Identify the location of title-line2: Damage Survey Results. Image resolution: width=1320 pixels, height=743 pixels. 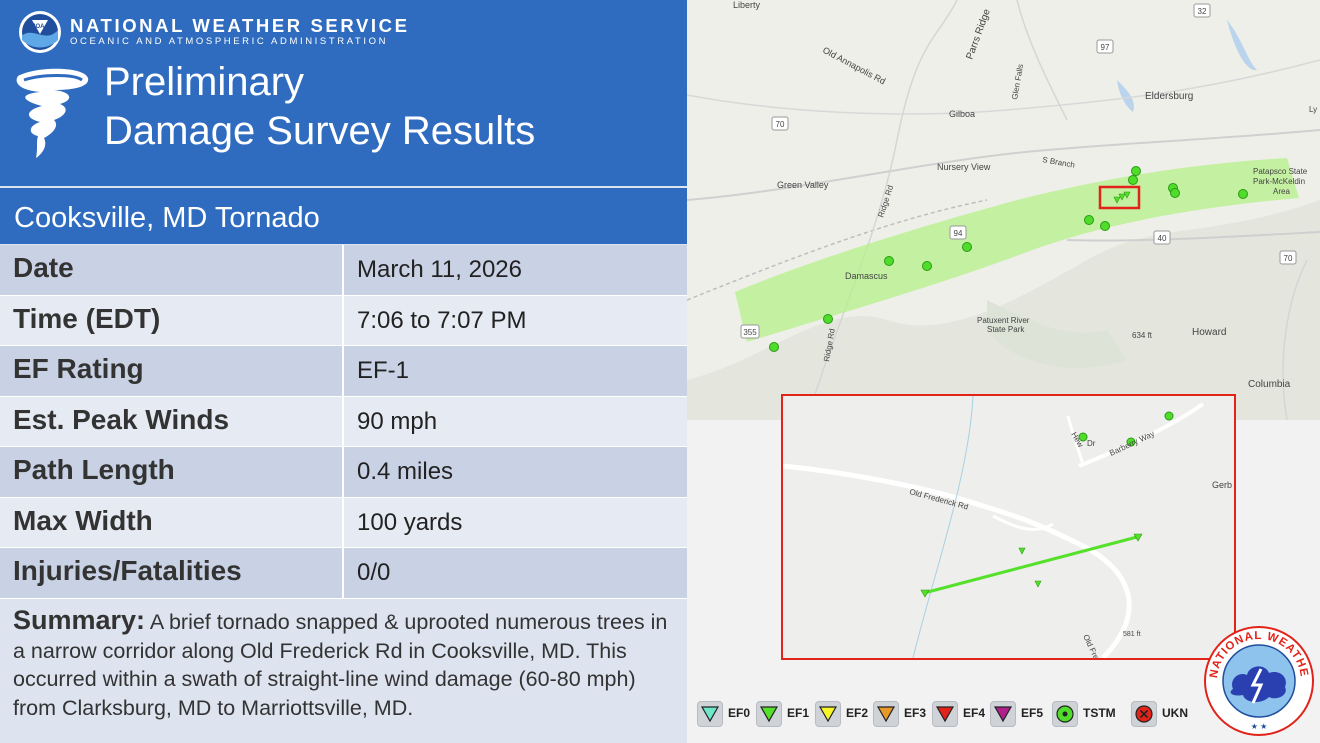
(320, 131).